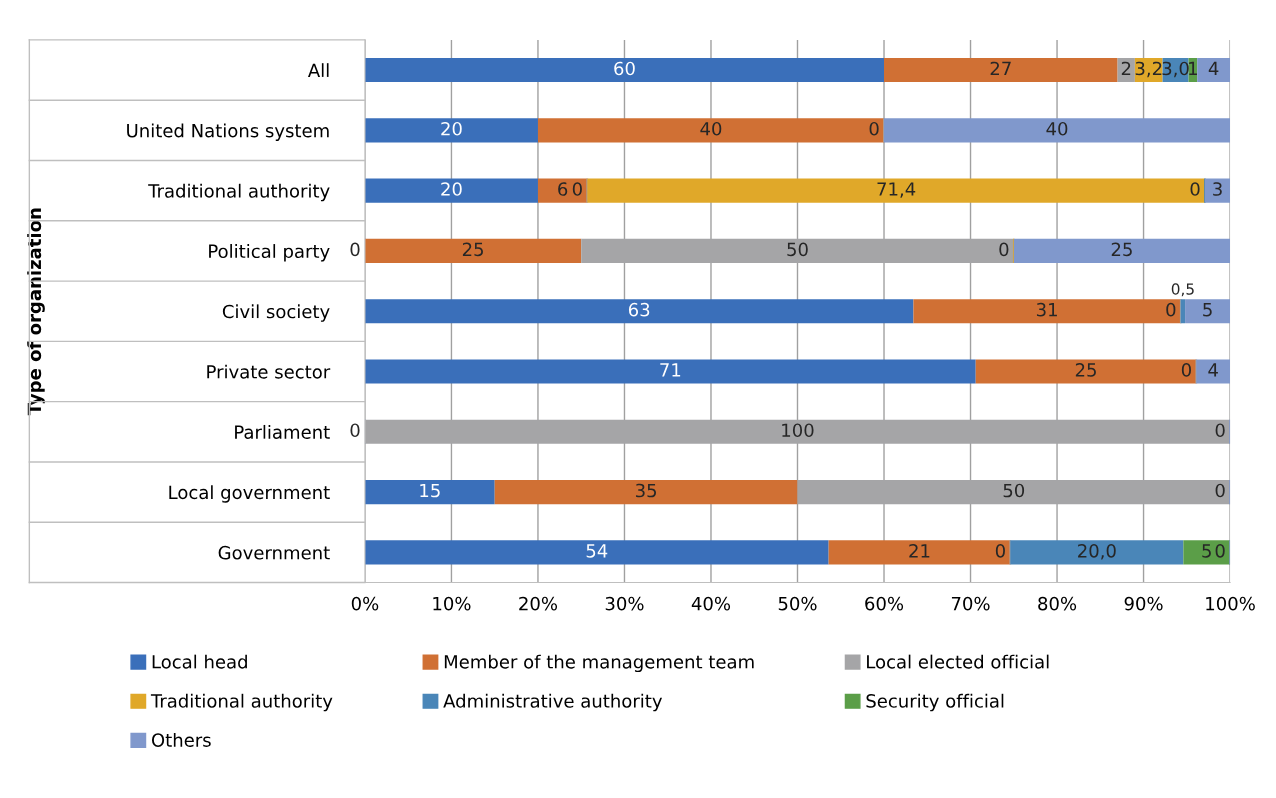 Image resolution: width=1276 pixels, height=798 pixels. Describe the element at coordinates (228, 132) in the screenshot. I see `y-tick-label: United Nations system` at that location.